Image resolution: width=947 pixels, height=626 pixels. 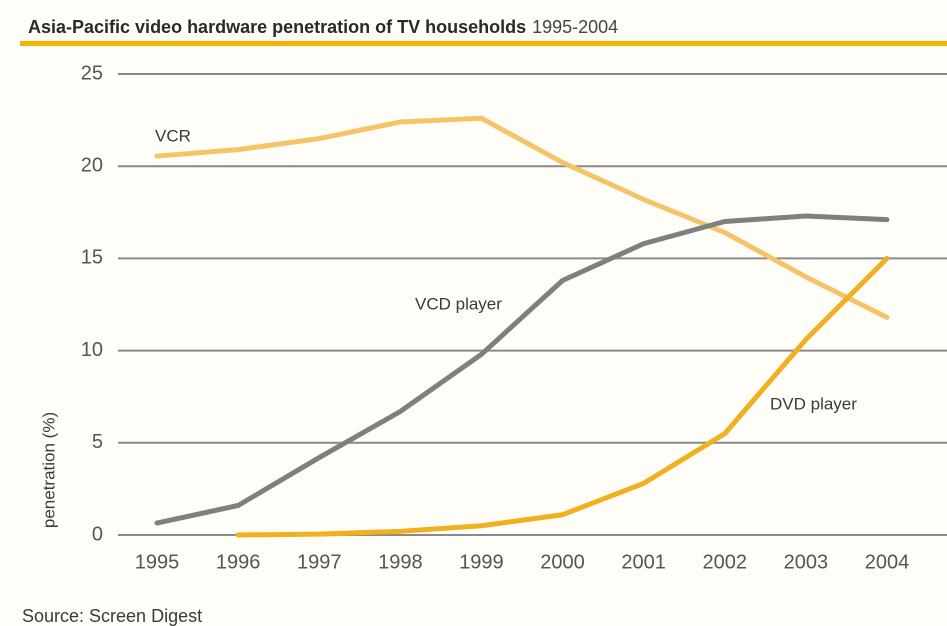 What do you see at coordinates (562, 562) in the screenshot?
I see `x-tick-label: 2000` at bounding box center [562, 562].